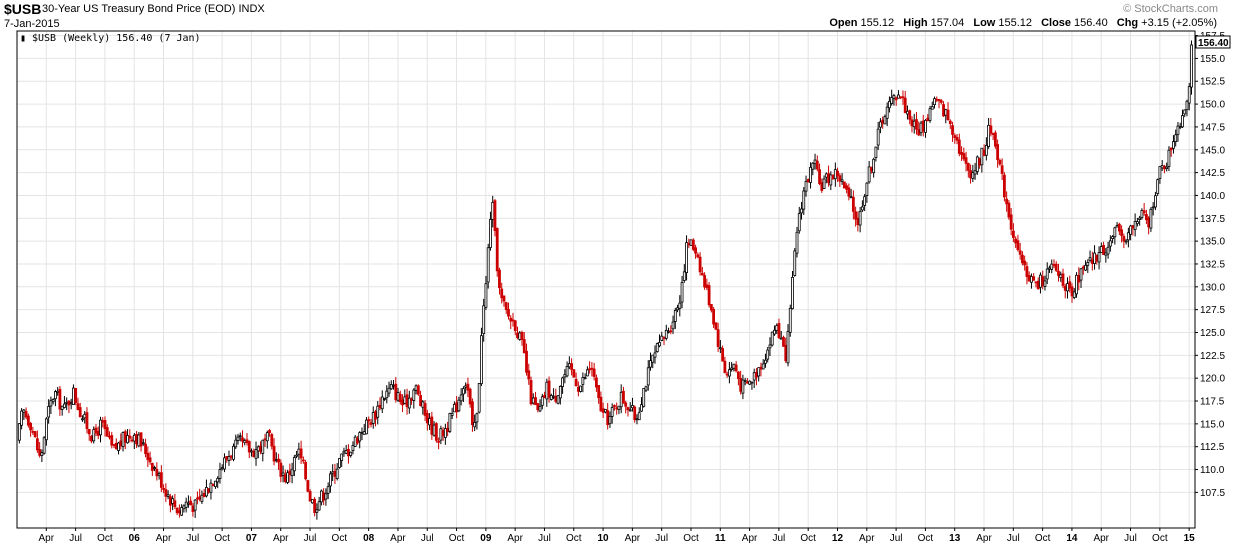 The height and width of the screenshot is (546, 1240). What do you see at coordinates (1170, 9) in the screenshot?
I see `copyright: © StockCharts.com` at bounding box center [1170, 9].